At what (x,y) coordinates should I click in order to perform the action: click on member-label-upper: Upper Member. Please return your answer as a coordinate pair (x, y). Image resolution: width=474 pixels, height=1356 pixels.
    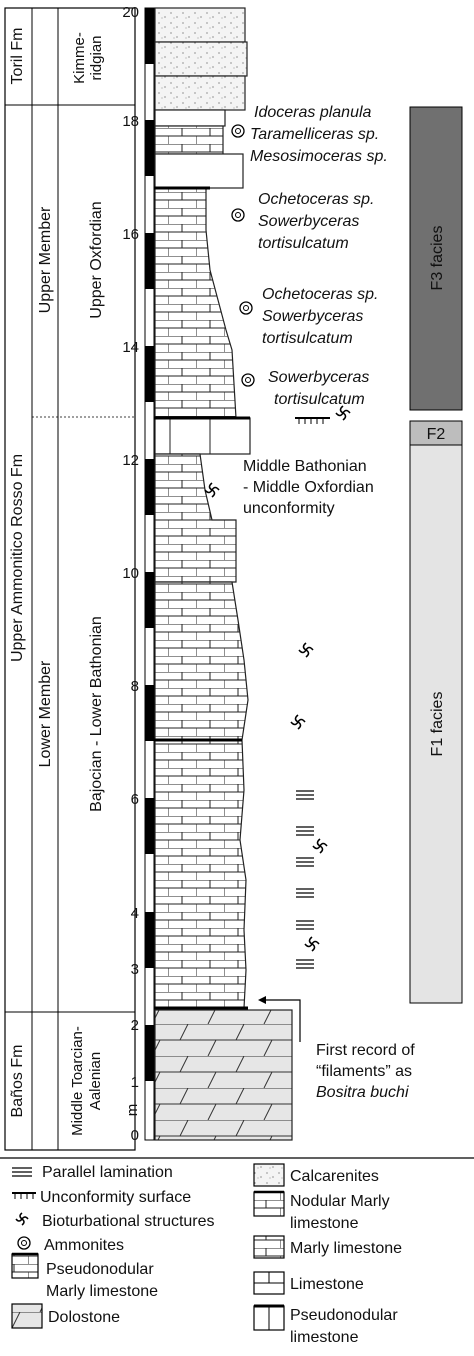
    Looking at the image, I should click on (45, 259).